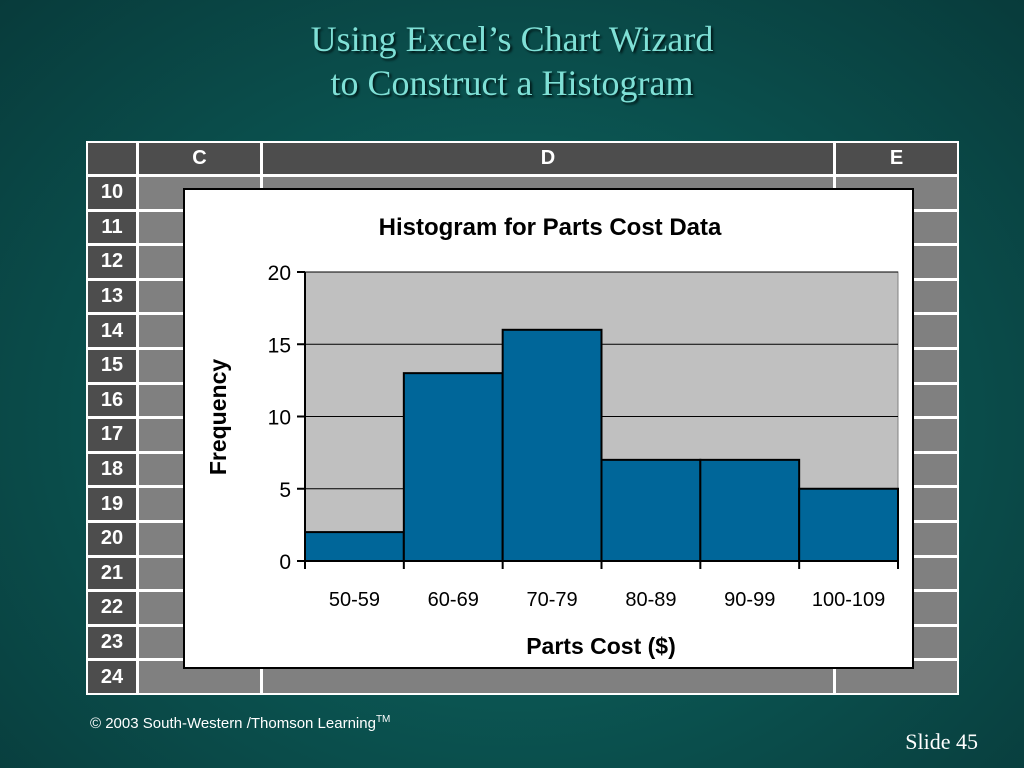 Image resolution: width=1024 pixels, height=768 pixels. I want to click on row-header-10: 10, so click(112, 193).